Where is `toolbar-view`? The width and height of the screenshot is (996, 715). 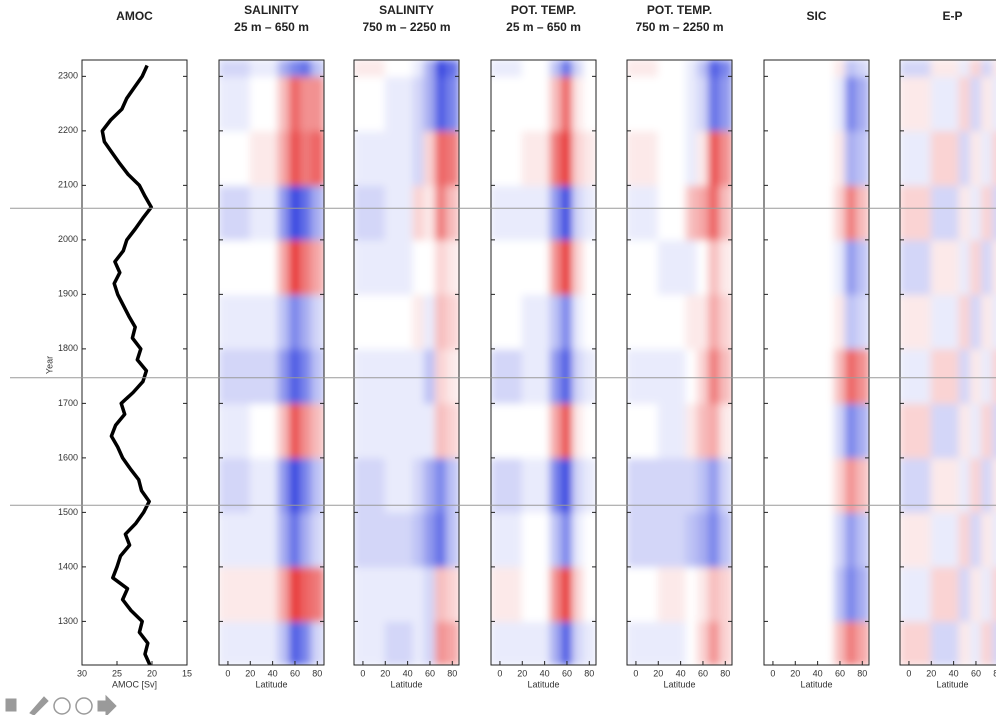
toolbar-view is located at coordinates (62, 706).